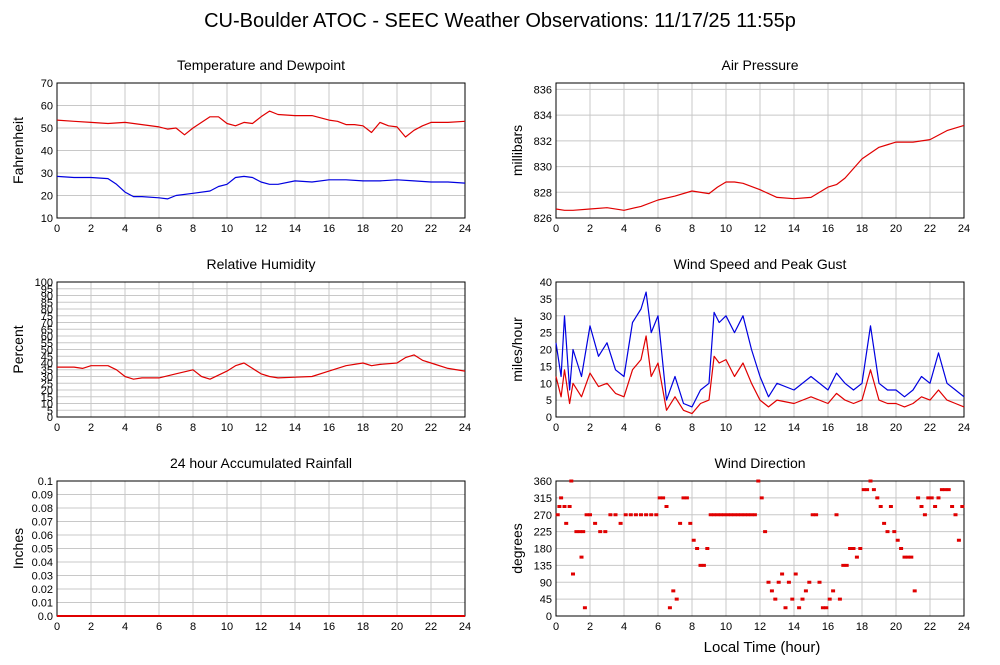 This screenshot has height=665, width=1000. What do you see at coordinates (44, 283) in the screenshot?
I see `y-tick-label: 100` at bounding box center [44, 283].